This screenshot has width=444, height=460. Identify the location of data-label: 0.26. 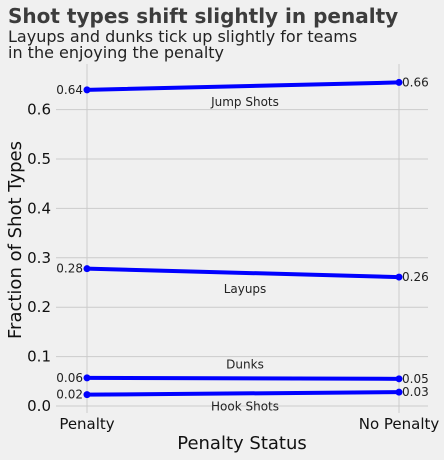
(415, 277).